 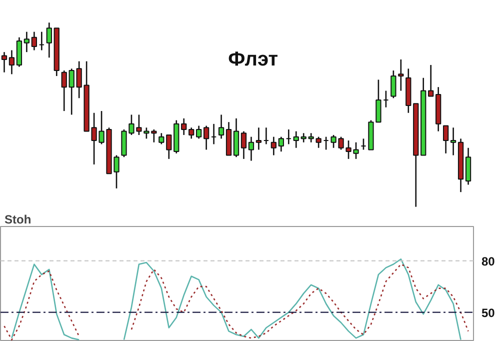 I want to click on y-tick-label: 80, so click(x=489, y=261).